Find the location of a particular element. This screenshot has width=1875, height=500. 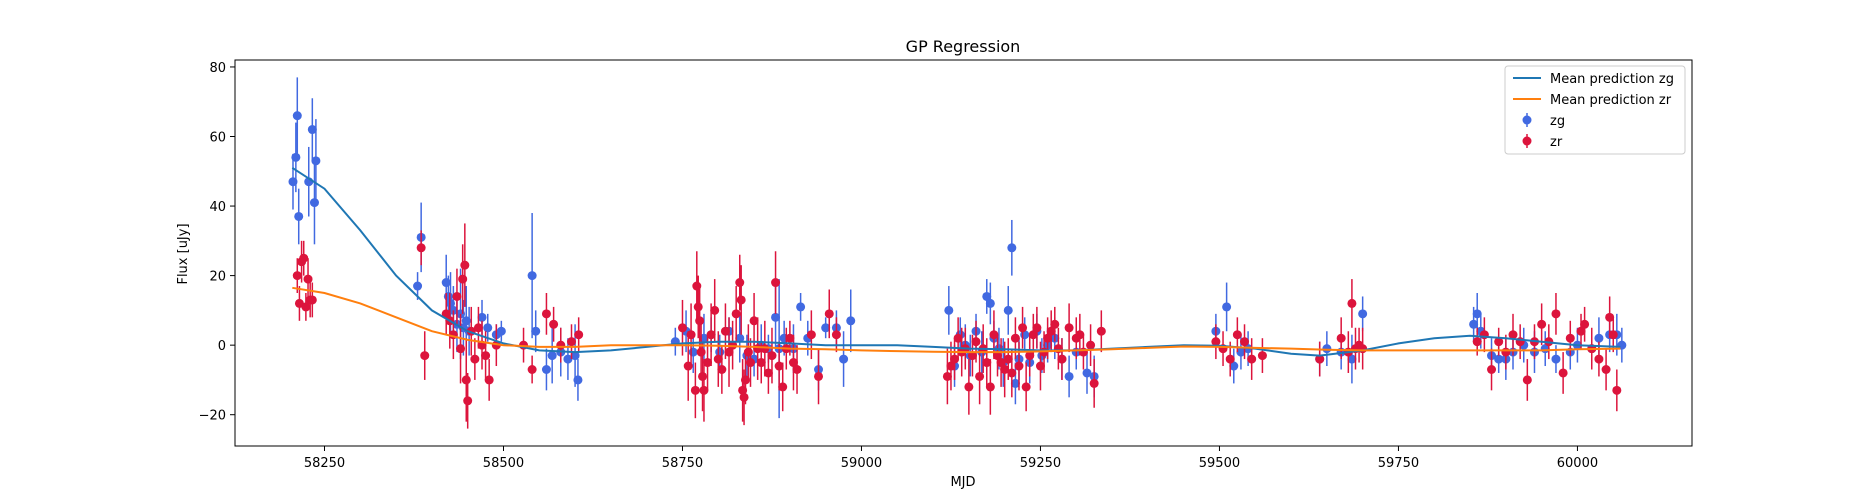

y-axis-label: Flux [uJy] is located at coordinates (183, 253).